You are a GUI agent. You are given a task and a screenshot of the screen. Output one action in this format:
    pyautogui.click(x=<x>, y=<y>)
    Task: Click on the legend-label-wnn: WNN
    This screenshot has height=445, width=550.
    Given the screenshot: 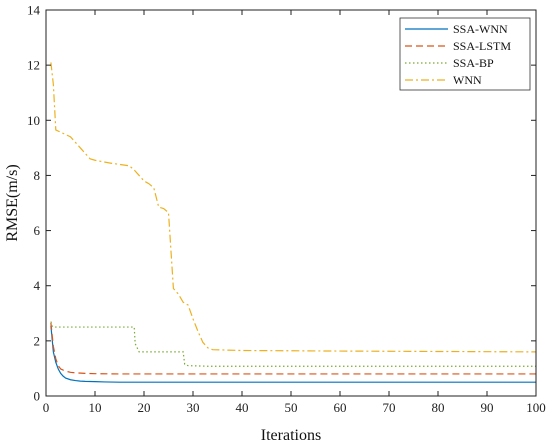 What is the action you would take?
    pyautogui.click(x=467, y=80)
    